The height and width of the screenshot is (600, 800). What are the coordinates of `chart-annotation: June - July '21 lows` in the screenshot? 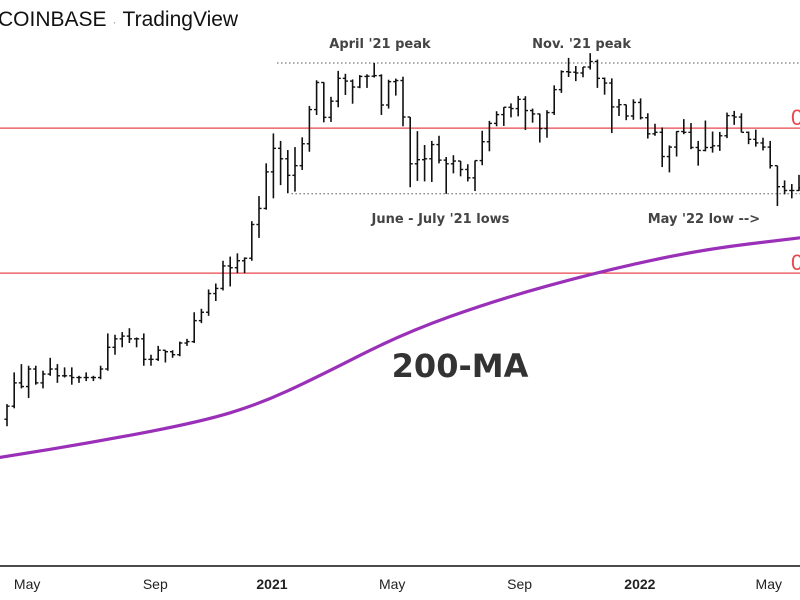 It's located at (439, 219).